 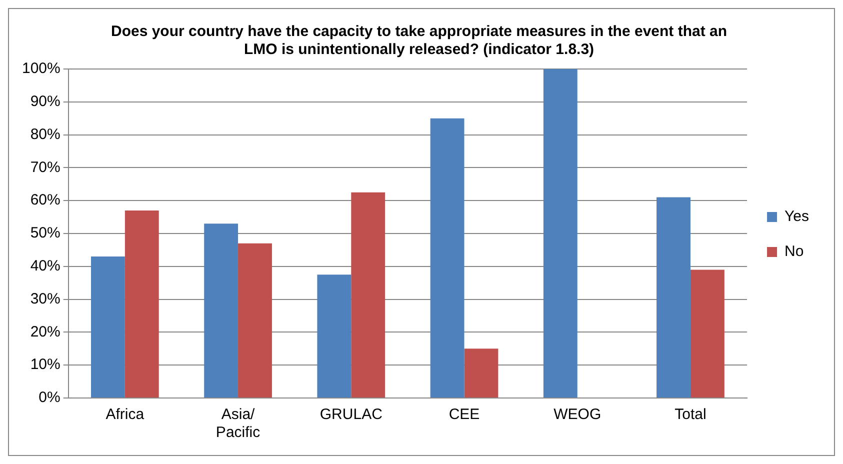 I want to click on x-tick-label: Total, so click(x=690, y=415).